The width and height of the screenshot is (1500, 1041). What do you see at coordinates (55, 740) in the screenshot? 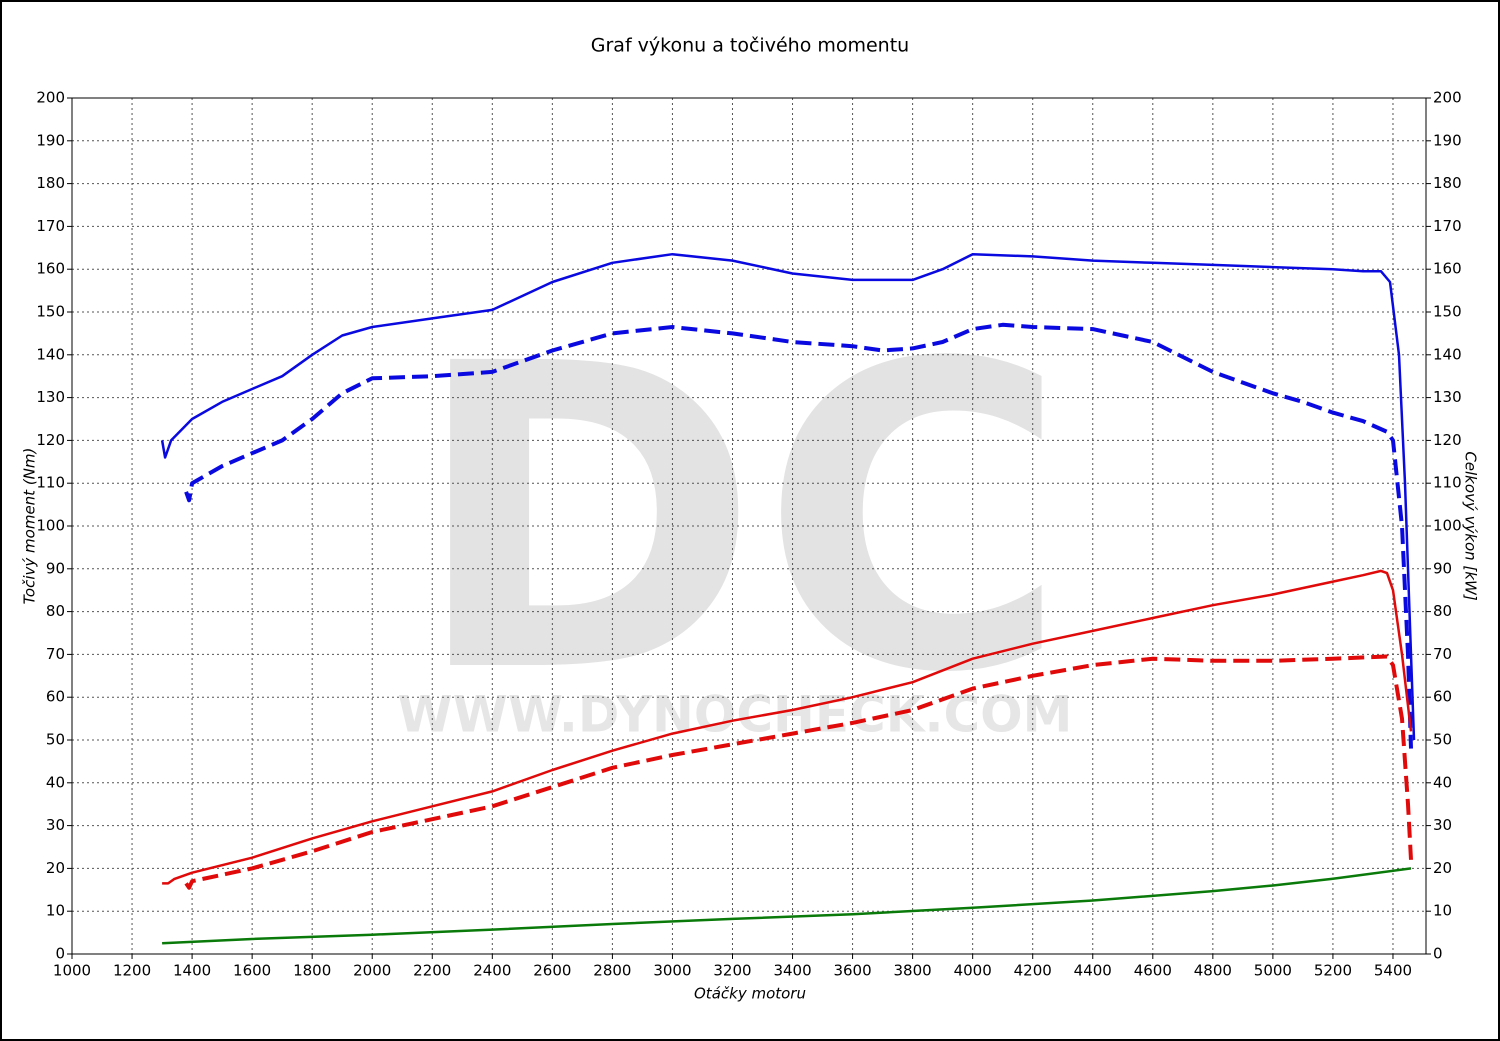
I see `y-tick-label: 50` at bounding box center [55, 740].